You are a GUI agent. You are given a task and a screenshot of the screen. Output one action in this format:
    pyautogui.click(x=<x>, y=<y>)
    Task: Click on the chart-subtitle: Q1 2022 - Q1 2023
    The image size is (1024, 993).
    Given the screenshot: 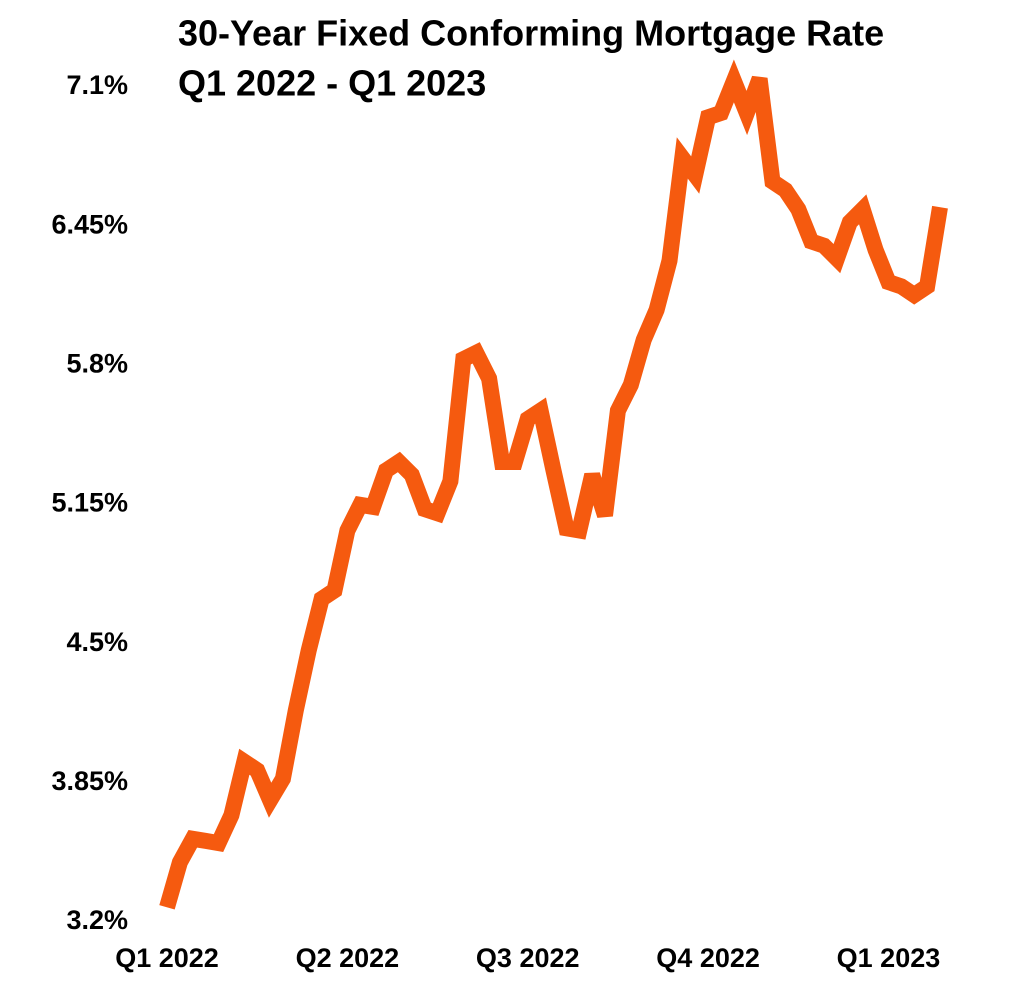 What is the action you would take?
    pyautogui.click(x=332, y=83)
    